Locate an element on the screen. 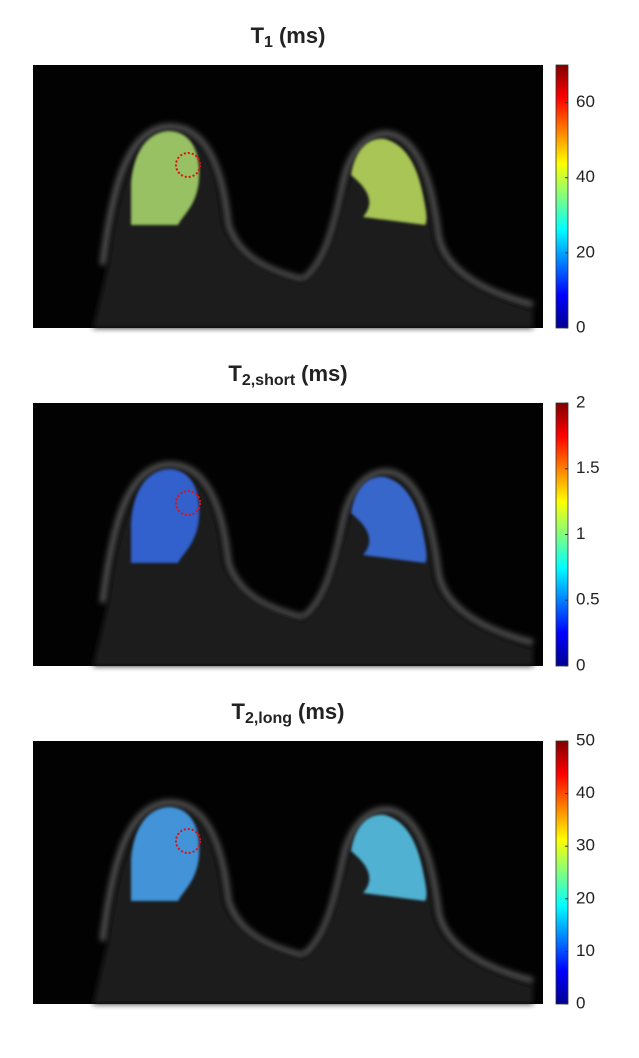 The width and height of the screenshot is (639, 1058). colorbar-tick-label: 10 is located at coordinates (585, 950).